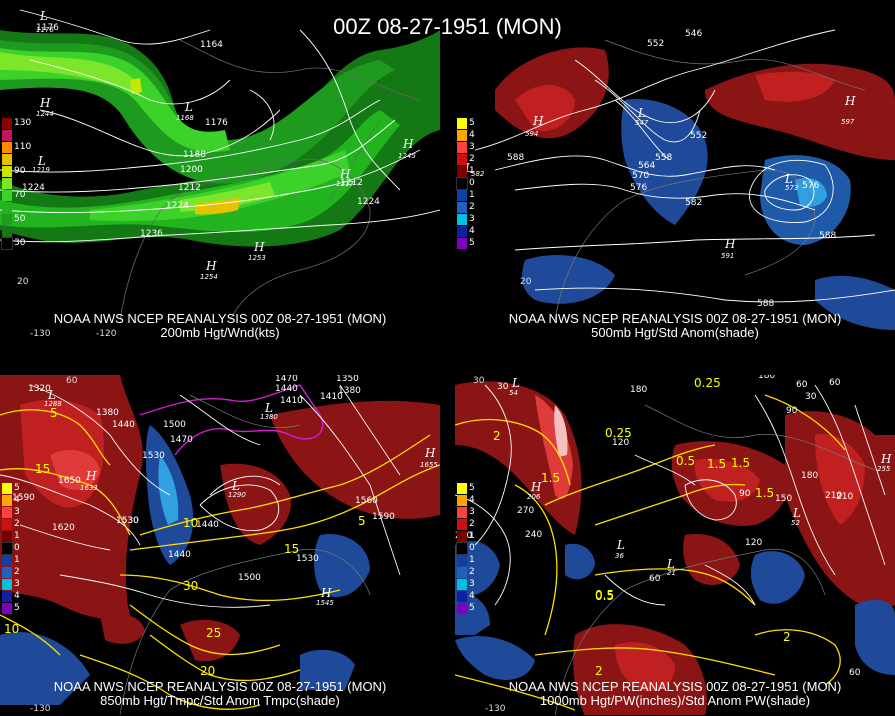  Describe the element at coordinates (619, 556) in the screenshot. I see `low-value: 36` at that location.